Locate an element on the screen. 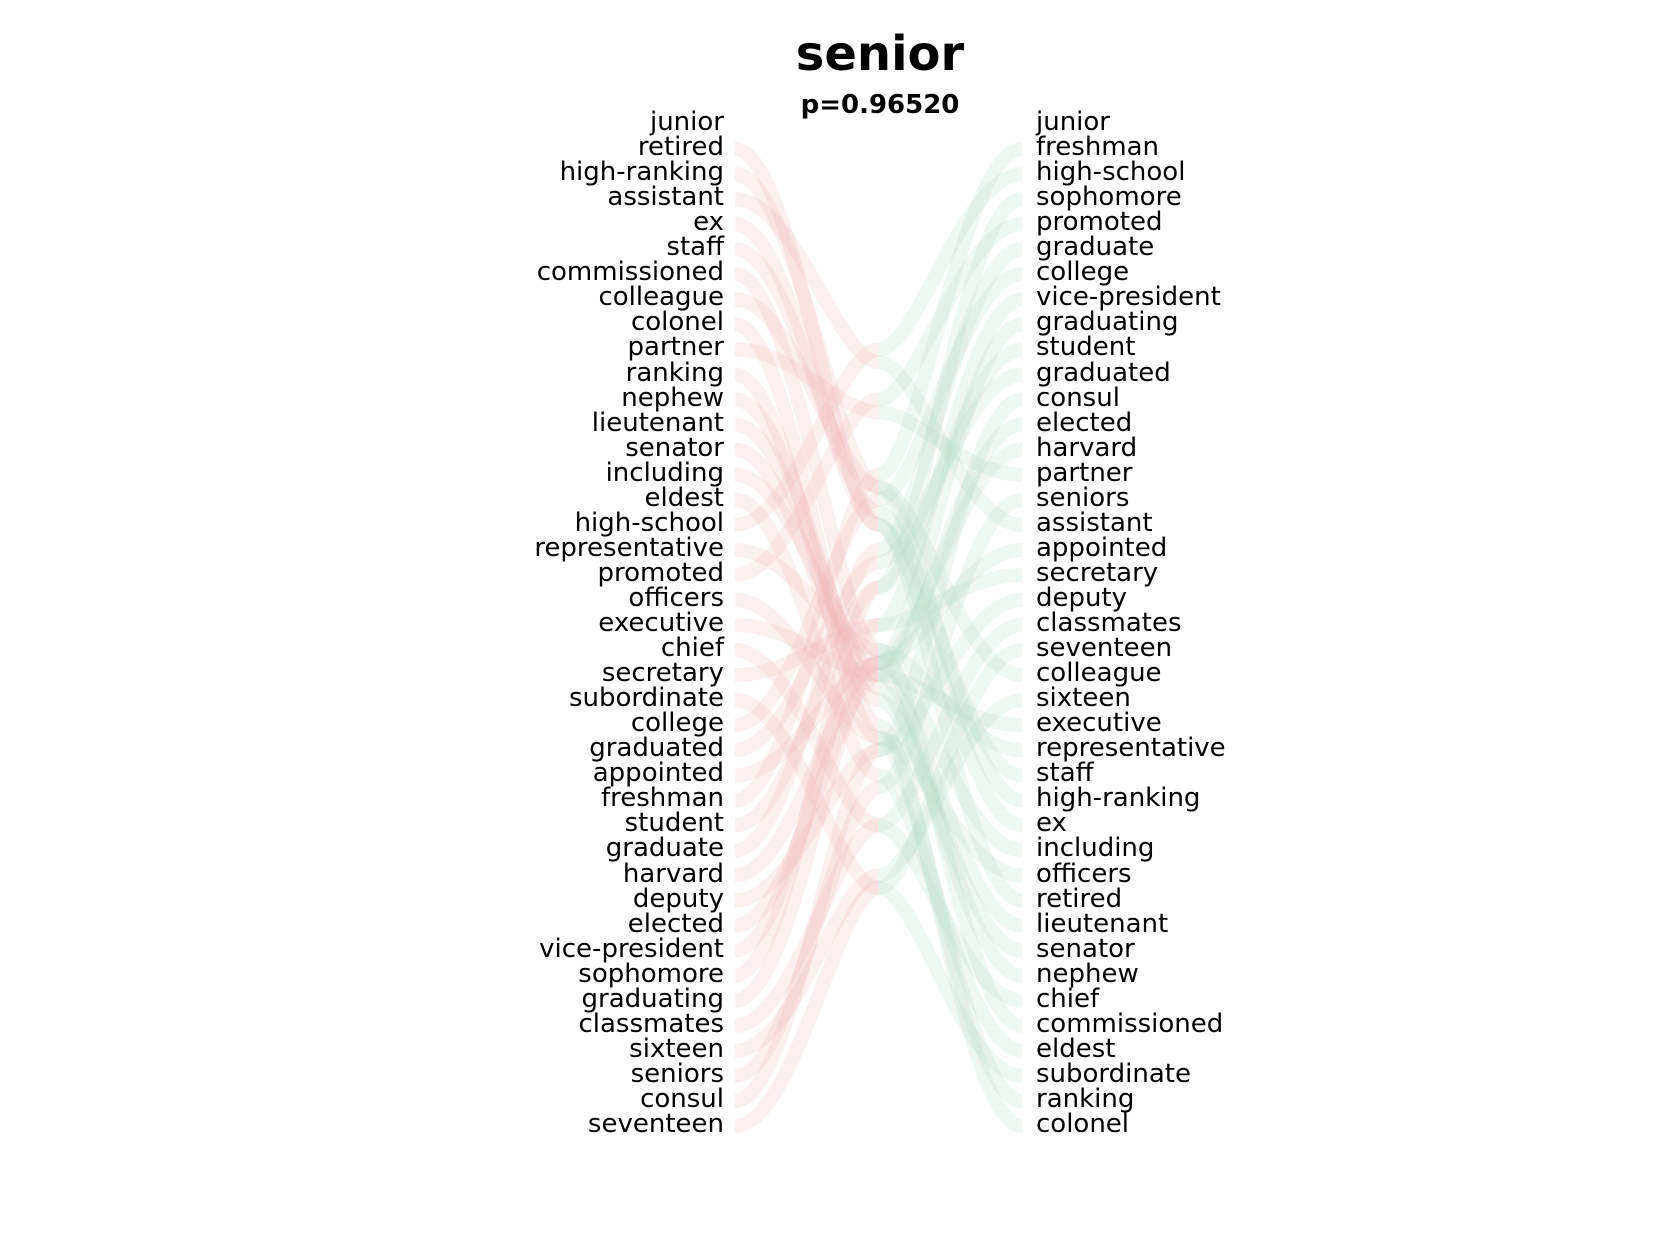 This screenshot has height=1260, width=1680. right-word: college is located at coordinates (1083, 272).